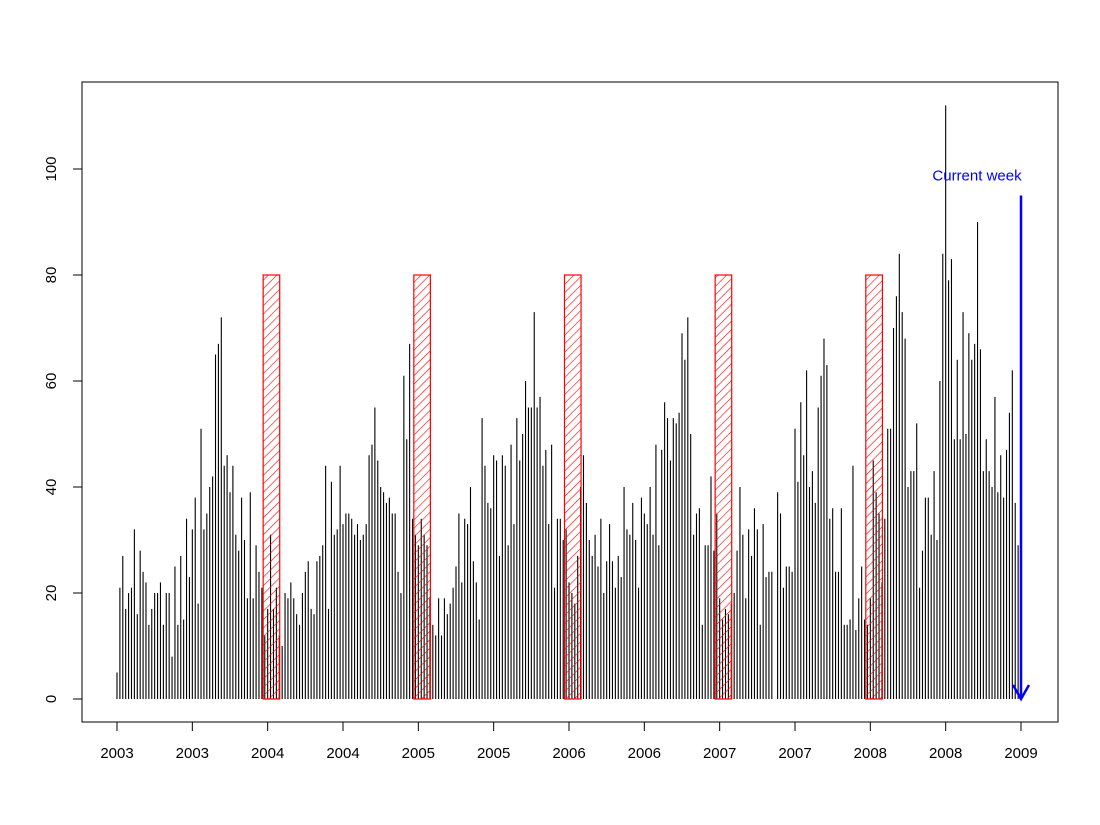  What do you see at coordinates (51, 699) in the screenshot?
I see `y-tick-label: 0` at bounding box center [51, 699].